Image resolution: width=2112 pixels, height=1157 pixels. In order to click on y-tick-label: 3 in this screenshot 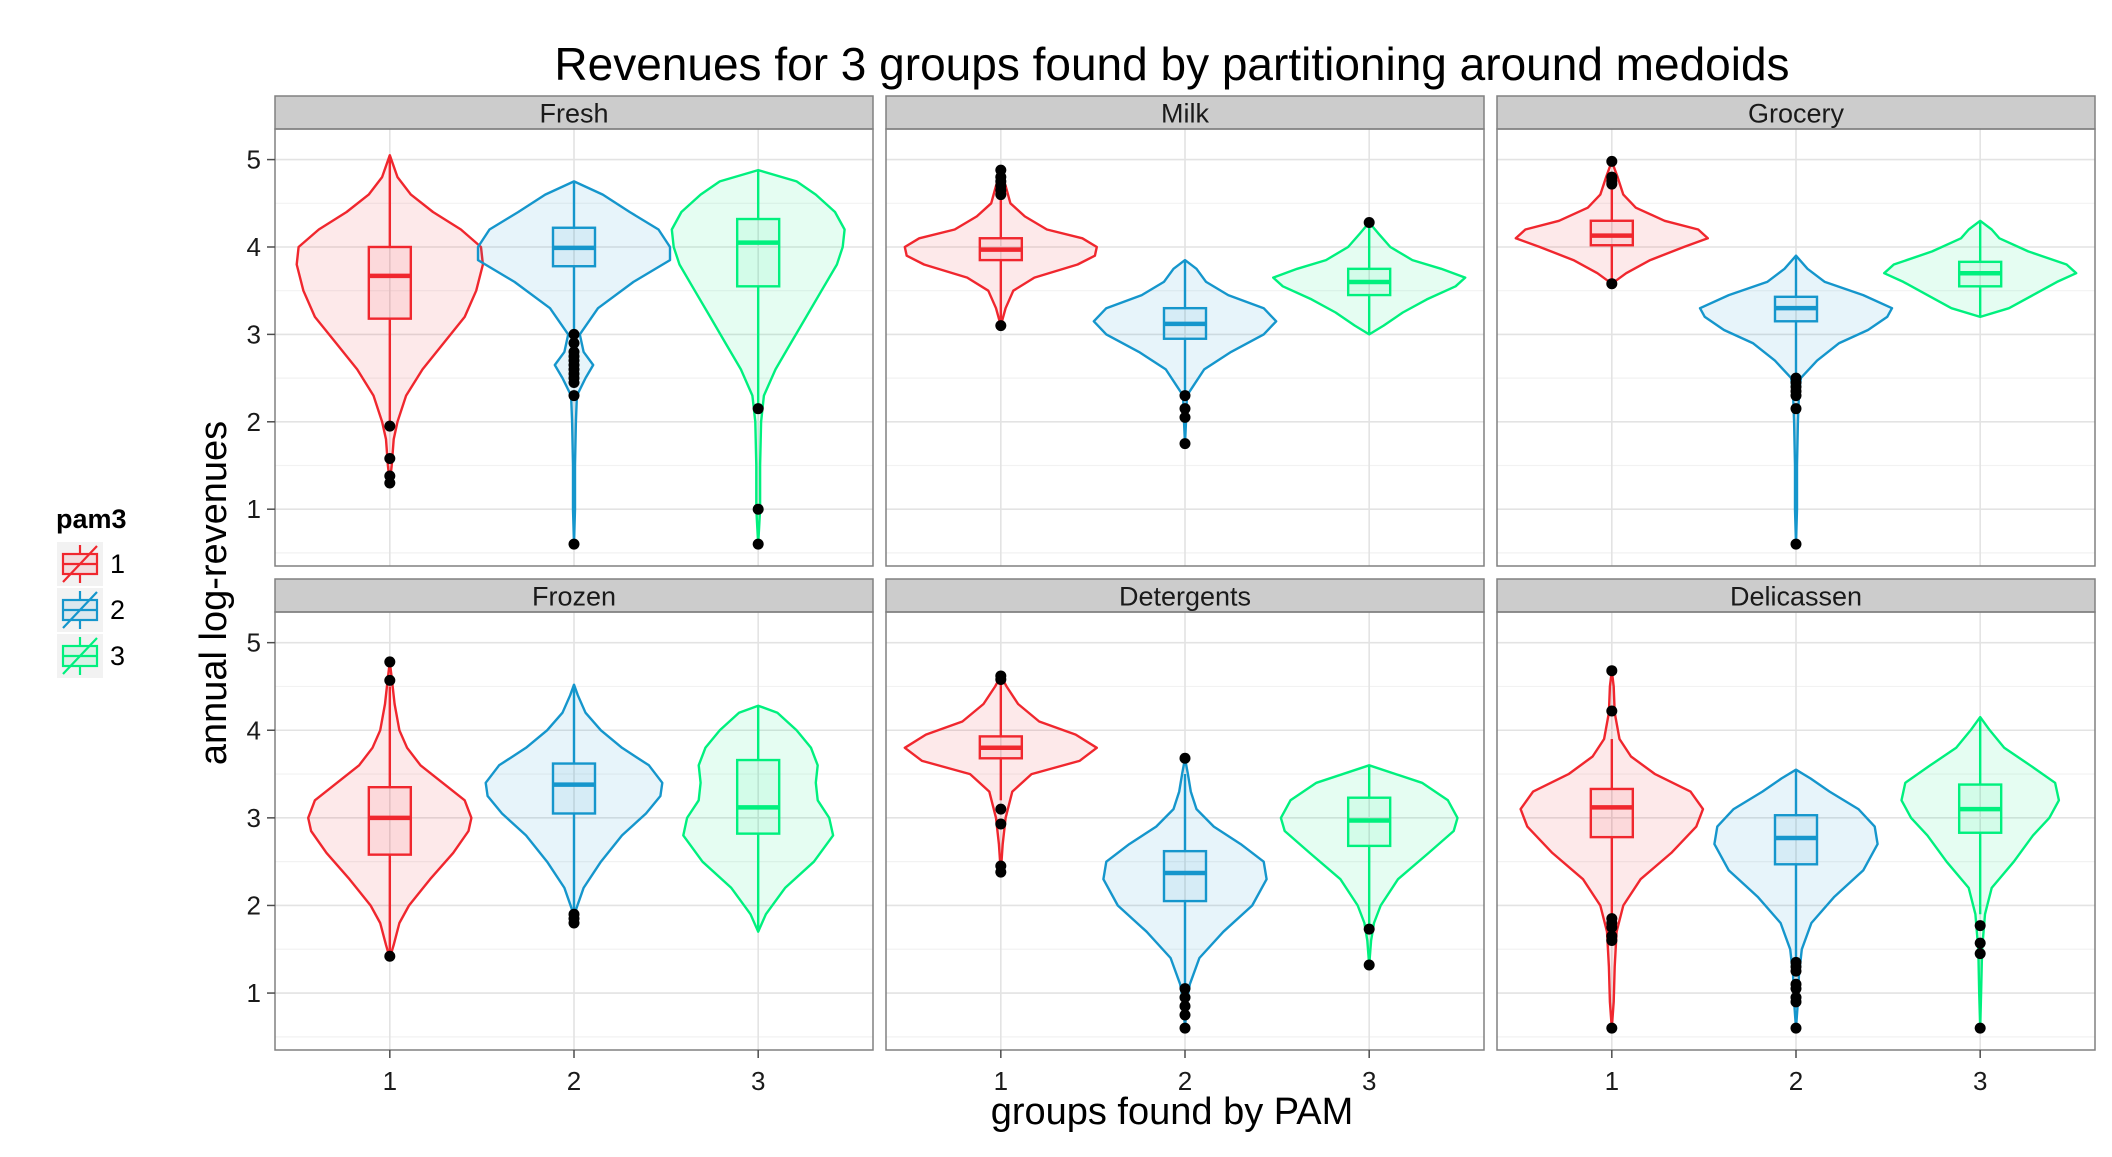, I will do `click(254, 818)`.